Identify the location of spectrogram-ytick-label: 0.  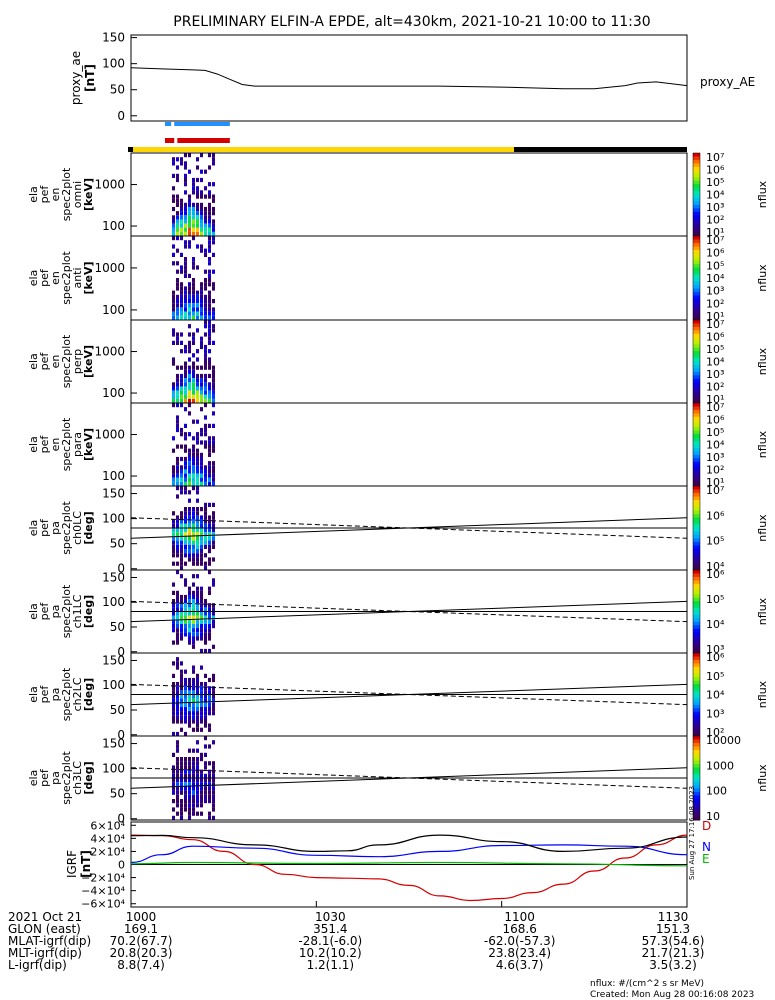
(121, 819).